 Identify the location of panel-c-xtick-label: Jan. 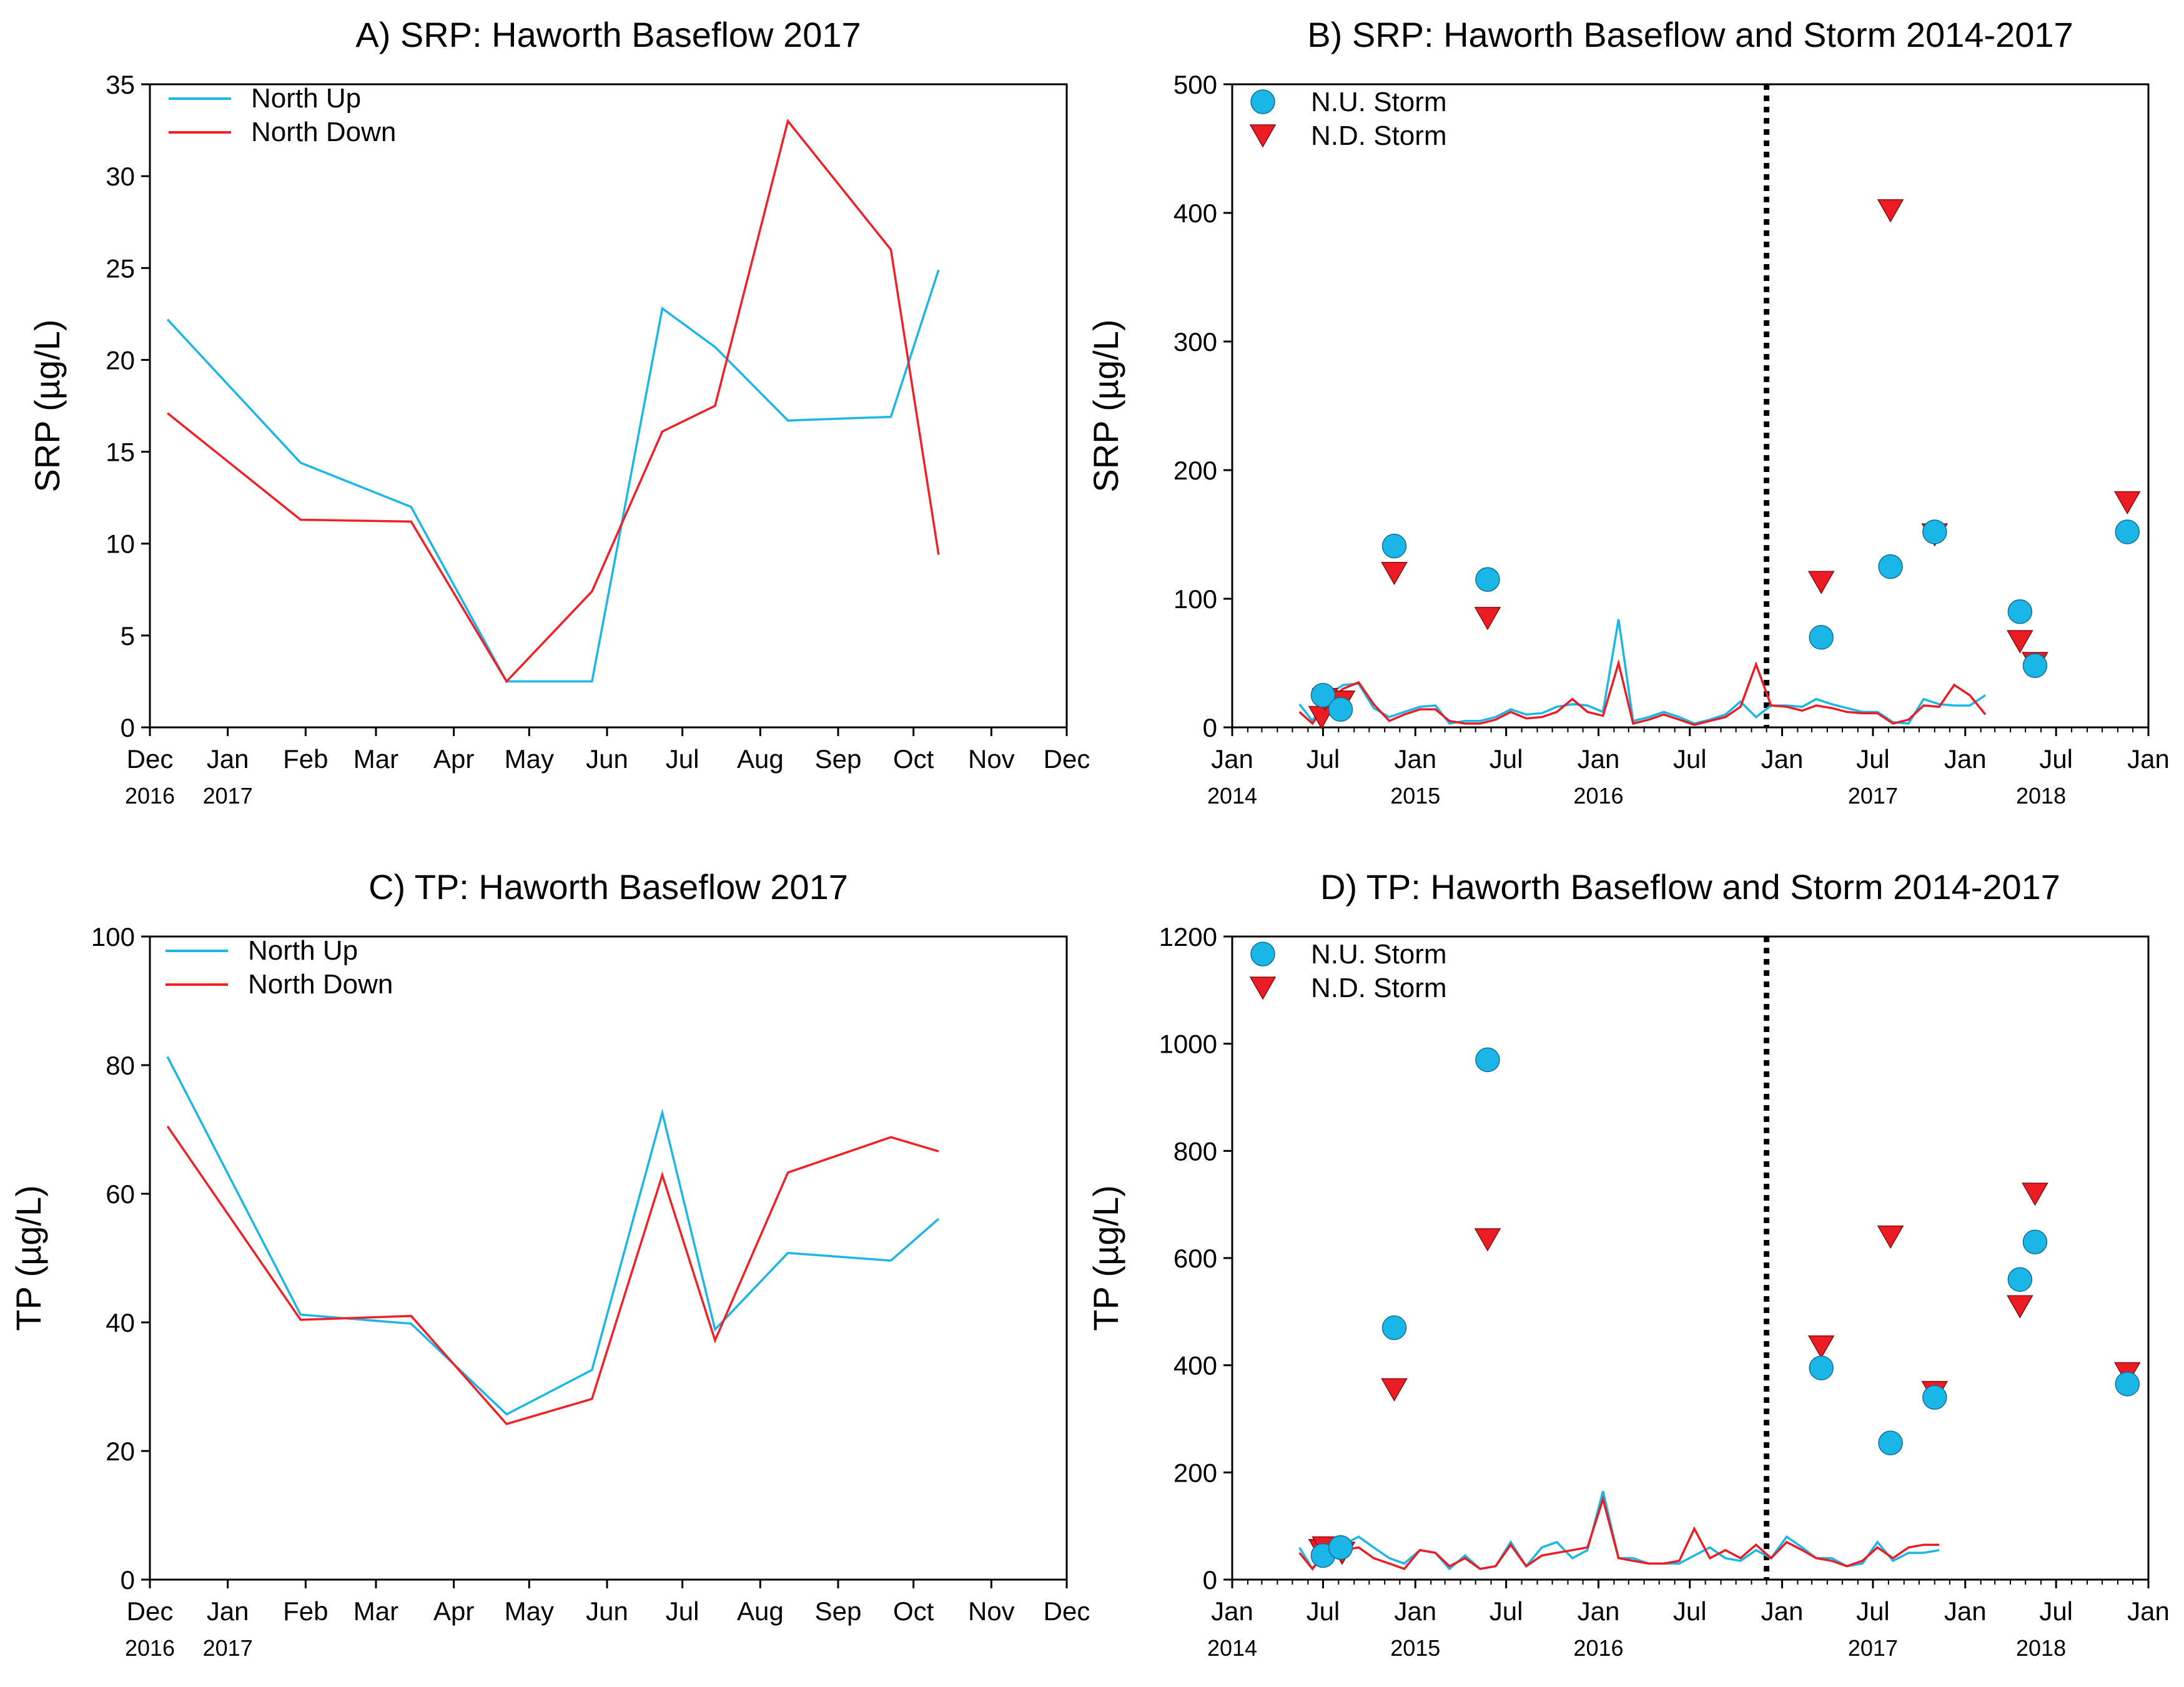
(228, 1611).